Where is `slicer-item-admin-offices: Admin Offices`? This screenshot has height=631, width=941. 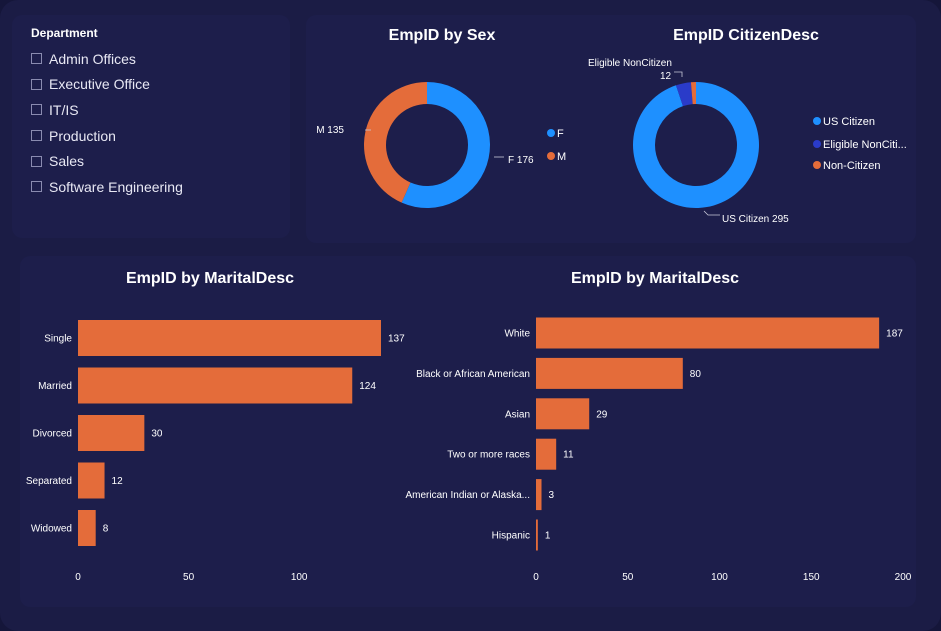
slicer-item-admin-offices: Admin Offices is located at coordinates (107, 59).